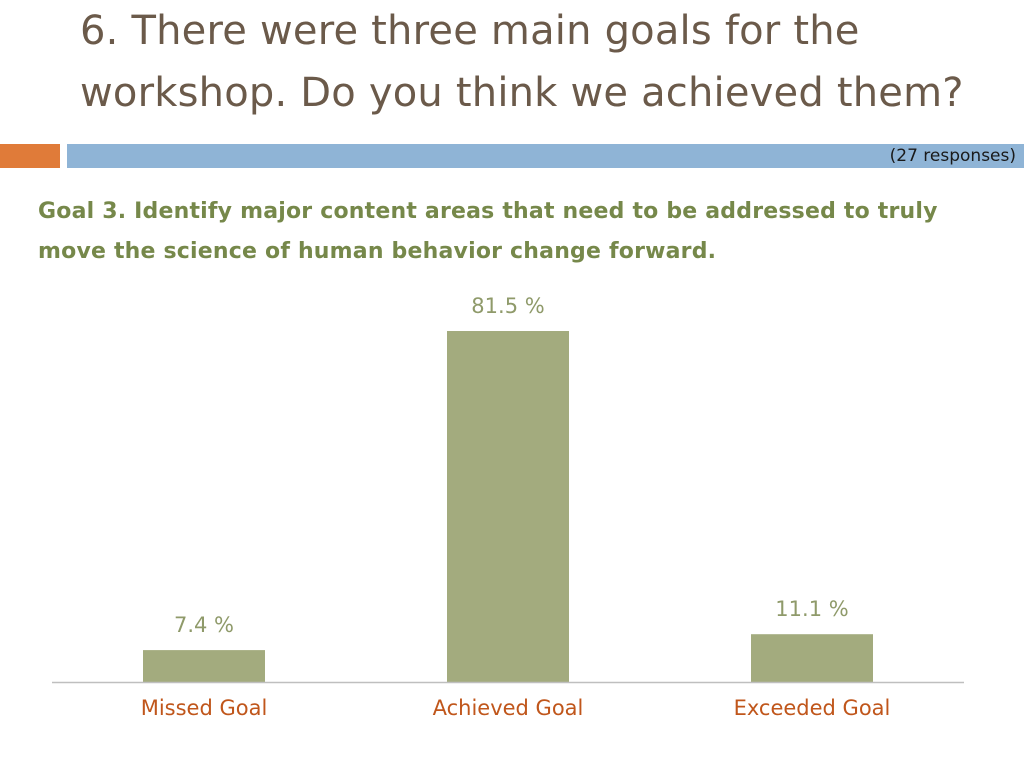  What do you see at coordinates (204, 625) in the screenshot?
I see `data-label: 7.4 %` at bounding box center [204, 625].